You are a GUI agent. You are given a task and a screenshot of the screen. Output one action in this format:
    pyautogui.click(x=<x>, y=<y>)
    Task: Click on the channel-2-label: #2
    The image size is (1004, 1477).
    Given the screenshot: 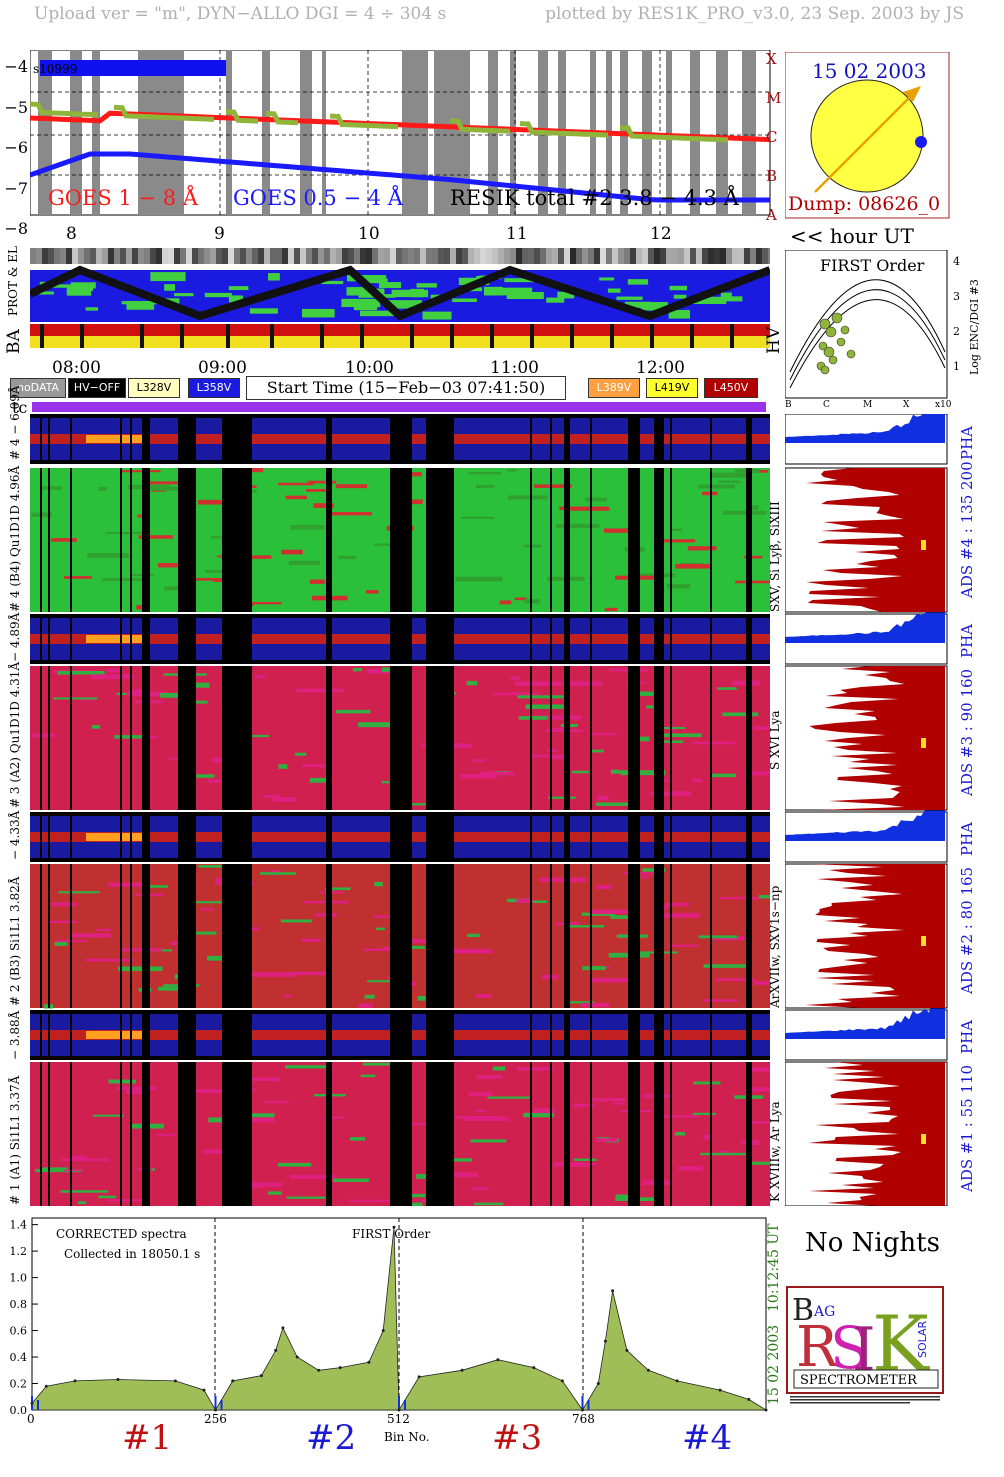 What is the action you would take?
    pyautogui.click(x=331, y=1438)
    